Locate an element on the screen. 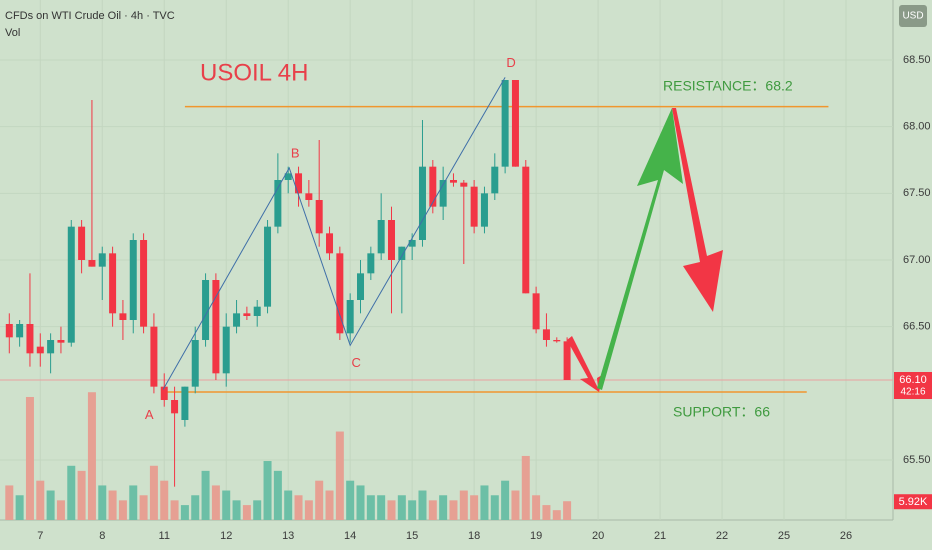 The image size is (932, 550). x-tick-label: 15 is located at coordinates (412, 536).